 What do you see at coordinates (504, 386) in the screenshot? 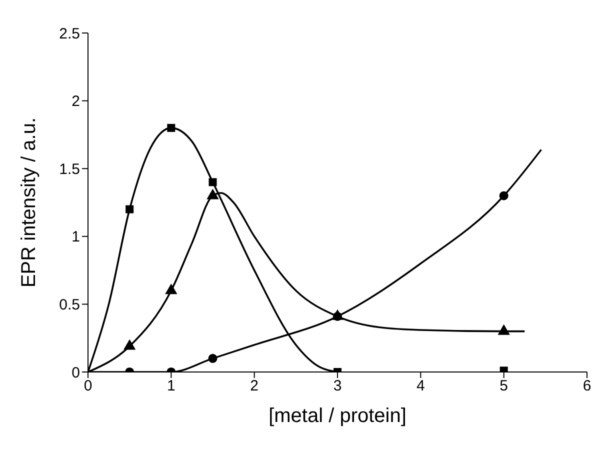
I see `x-tick-label: 5` at bounding box center [504, 386].